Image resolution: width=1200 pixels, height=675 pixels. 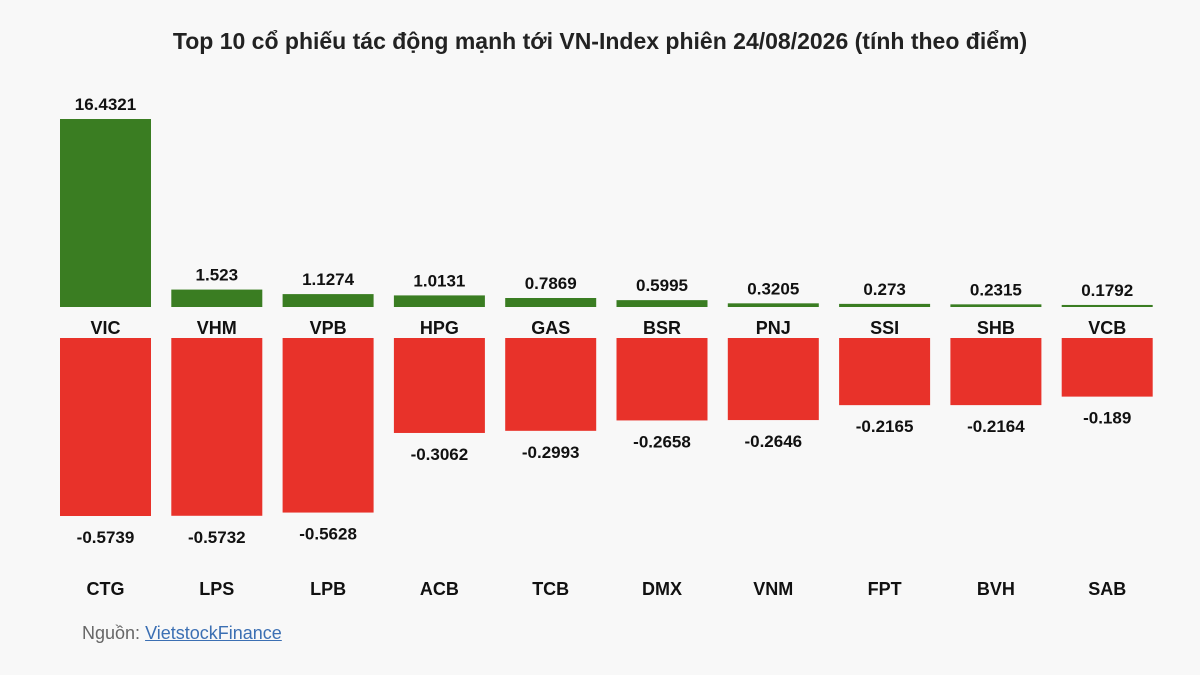 I want to click on negative-category-label: LPB, so click(x=328, y=589).